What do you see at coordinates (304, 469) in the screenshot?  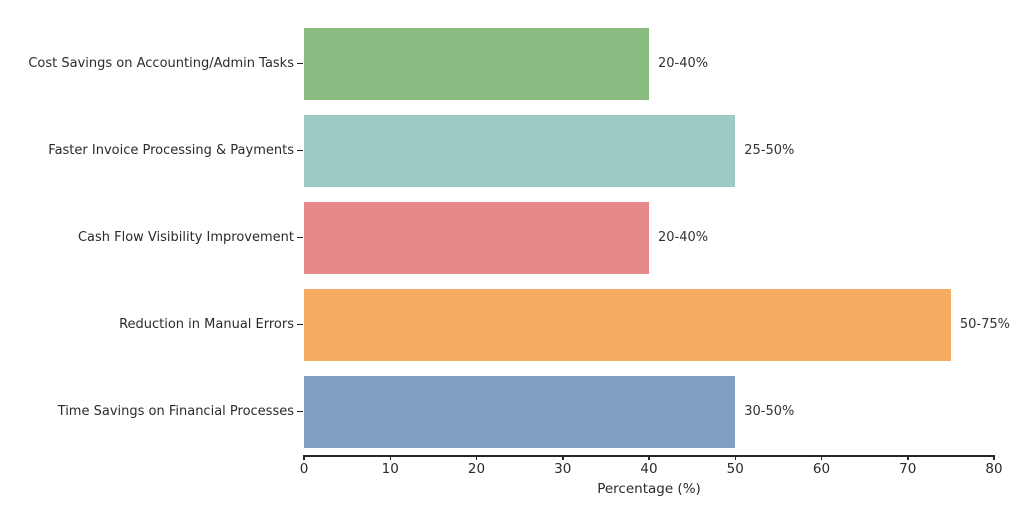 I see `x-tick-label: 0` at bounding box center [304, 469].